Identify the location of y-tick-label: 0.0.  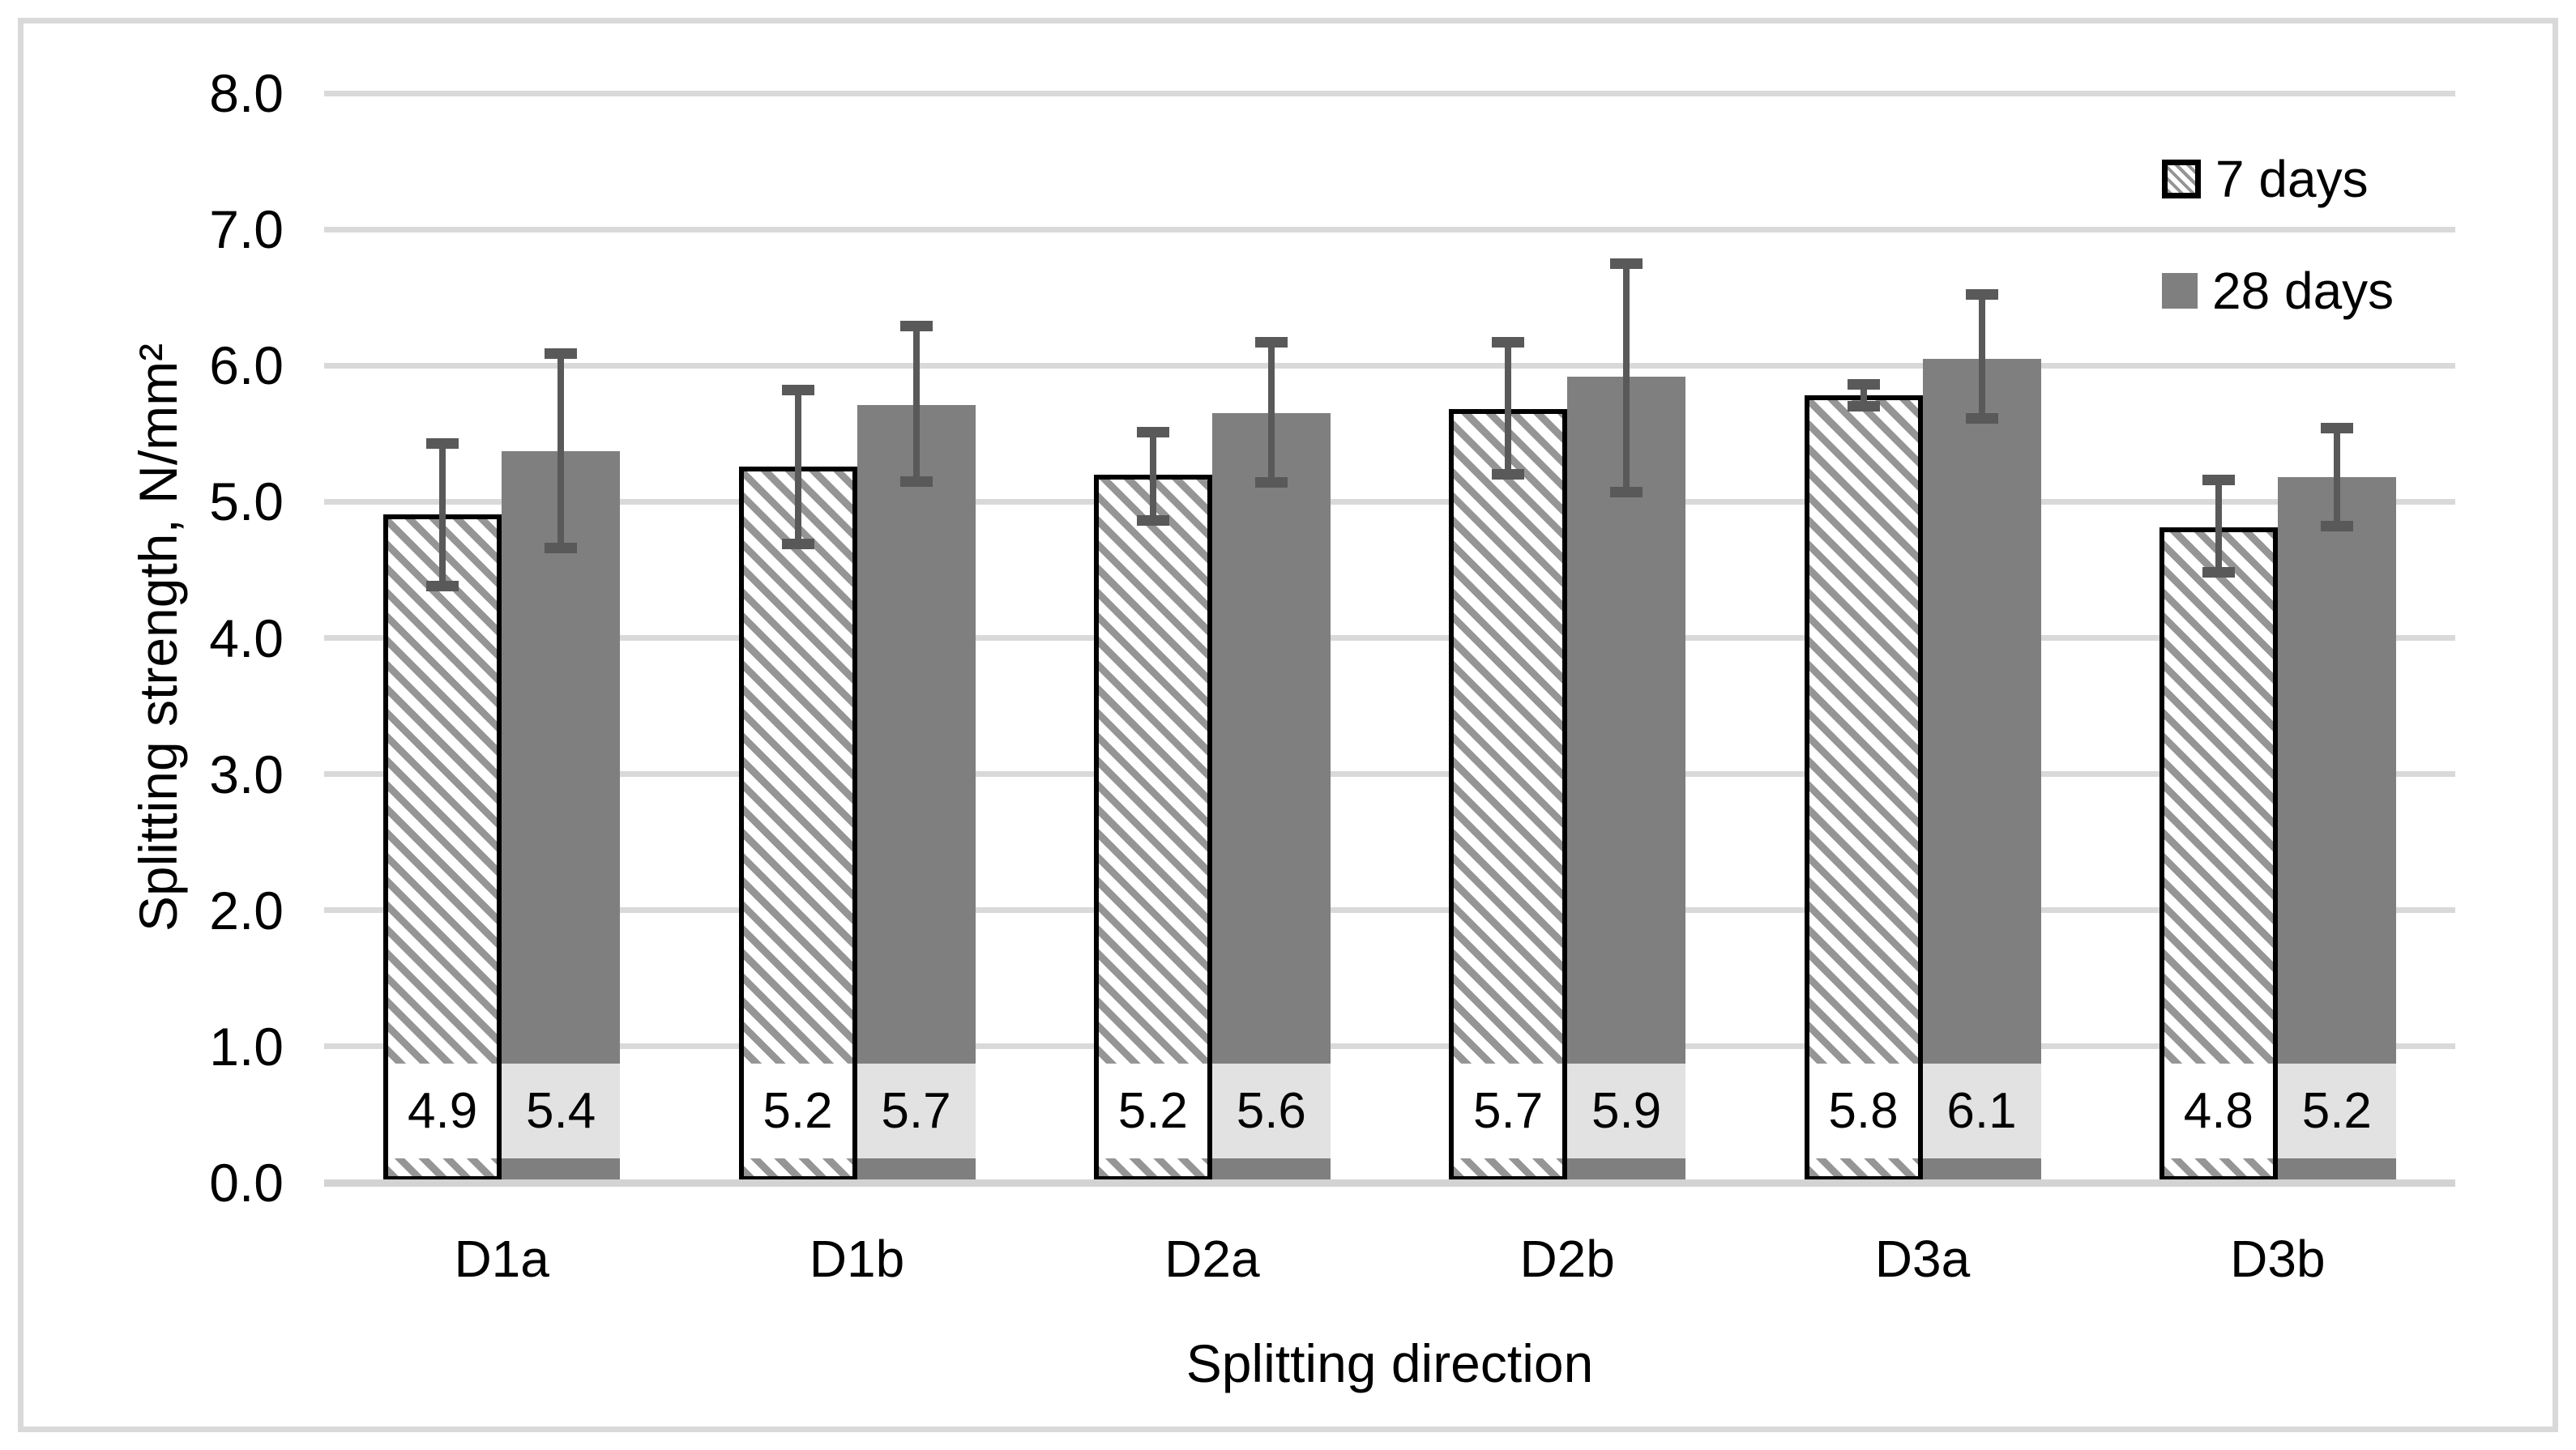
(246, 1183).